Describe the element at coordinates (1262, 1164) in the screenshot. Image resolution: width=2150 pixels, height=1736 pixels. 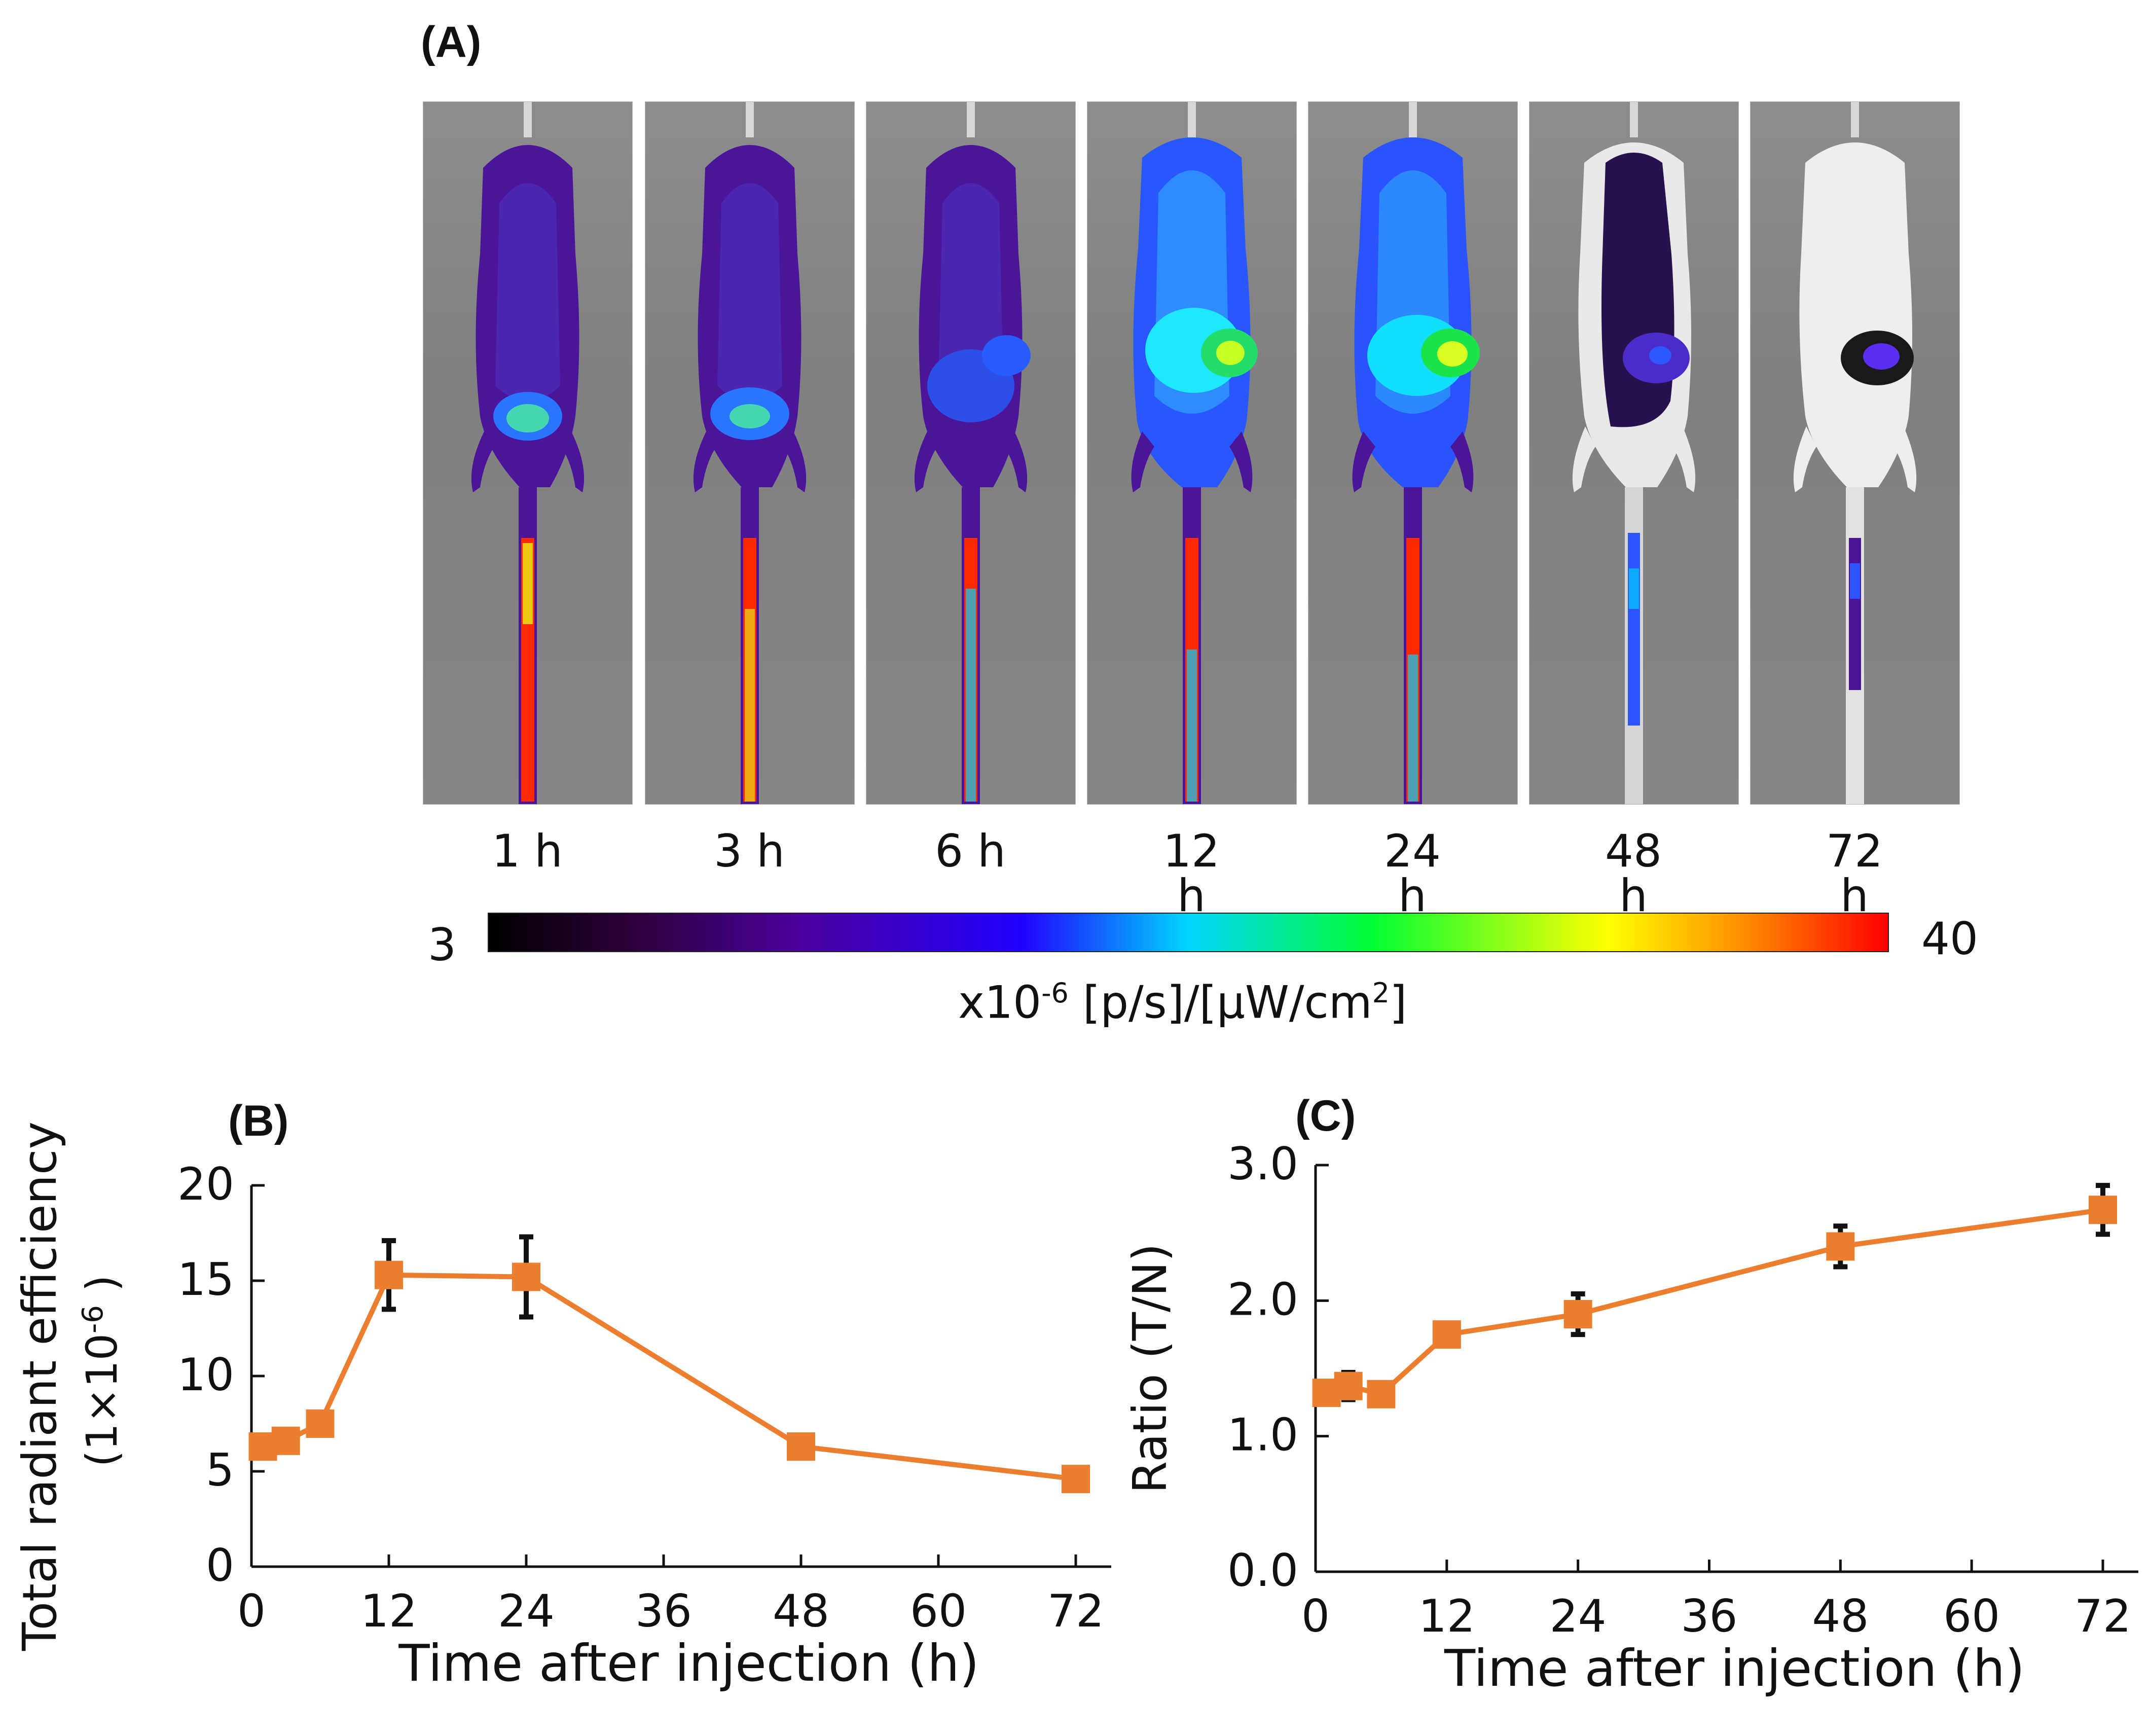
I see `chart-c-y-tick-label: 3.0` at that location.